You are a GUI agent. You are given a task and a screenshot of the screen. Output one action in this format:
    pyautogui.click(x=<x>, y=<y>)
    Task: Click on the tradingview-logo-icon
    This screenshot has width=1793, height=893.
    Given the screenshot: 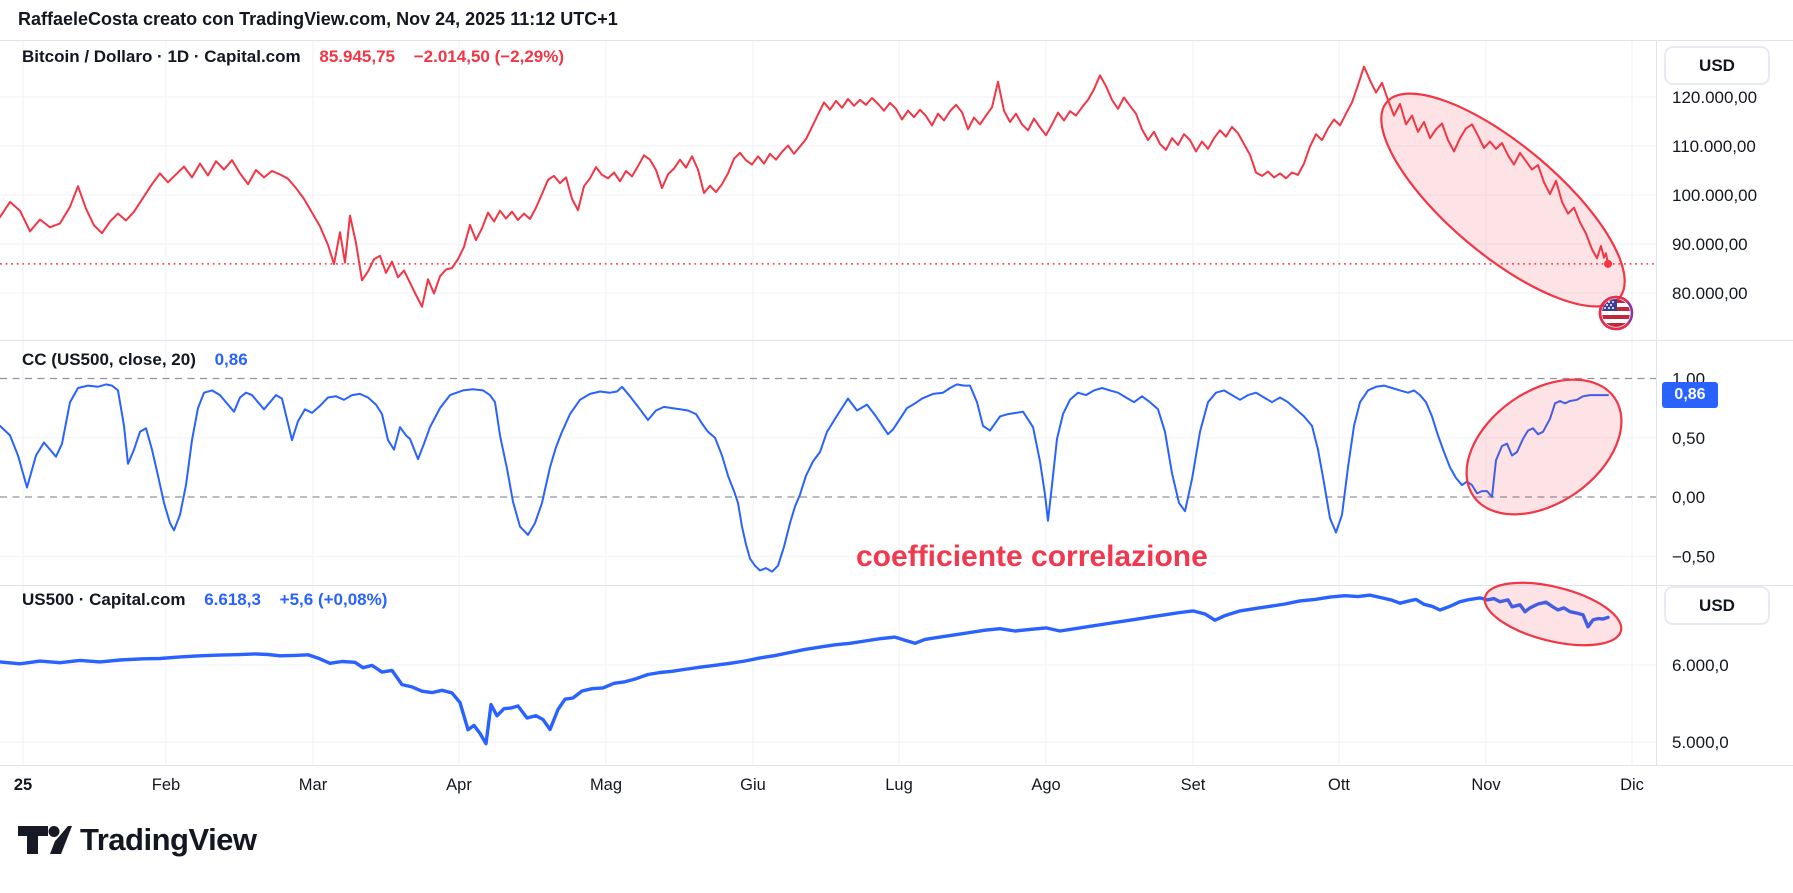 What is the action you would take?
    pyautogui.click(x=45, y=840)
    